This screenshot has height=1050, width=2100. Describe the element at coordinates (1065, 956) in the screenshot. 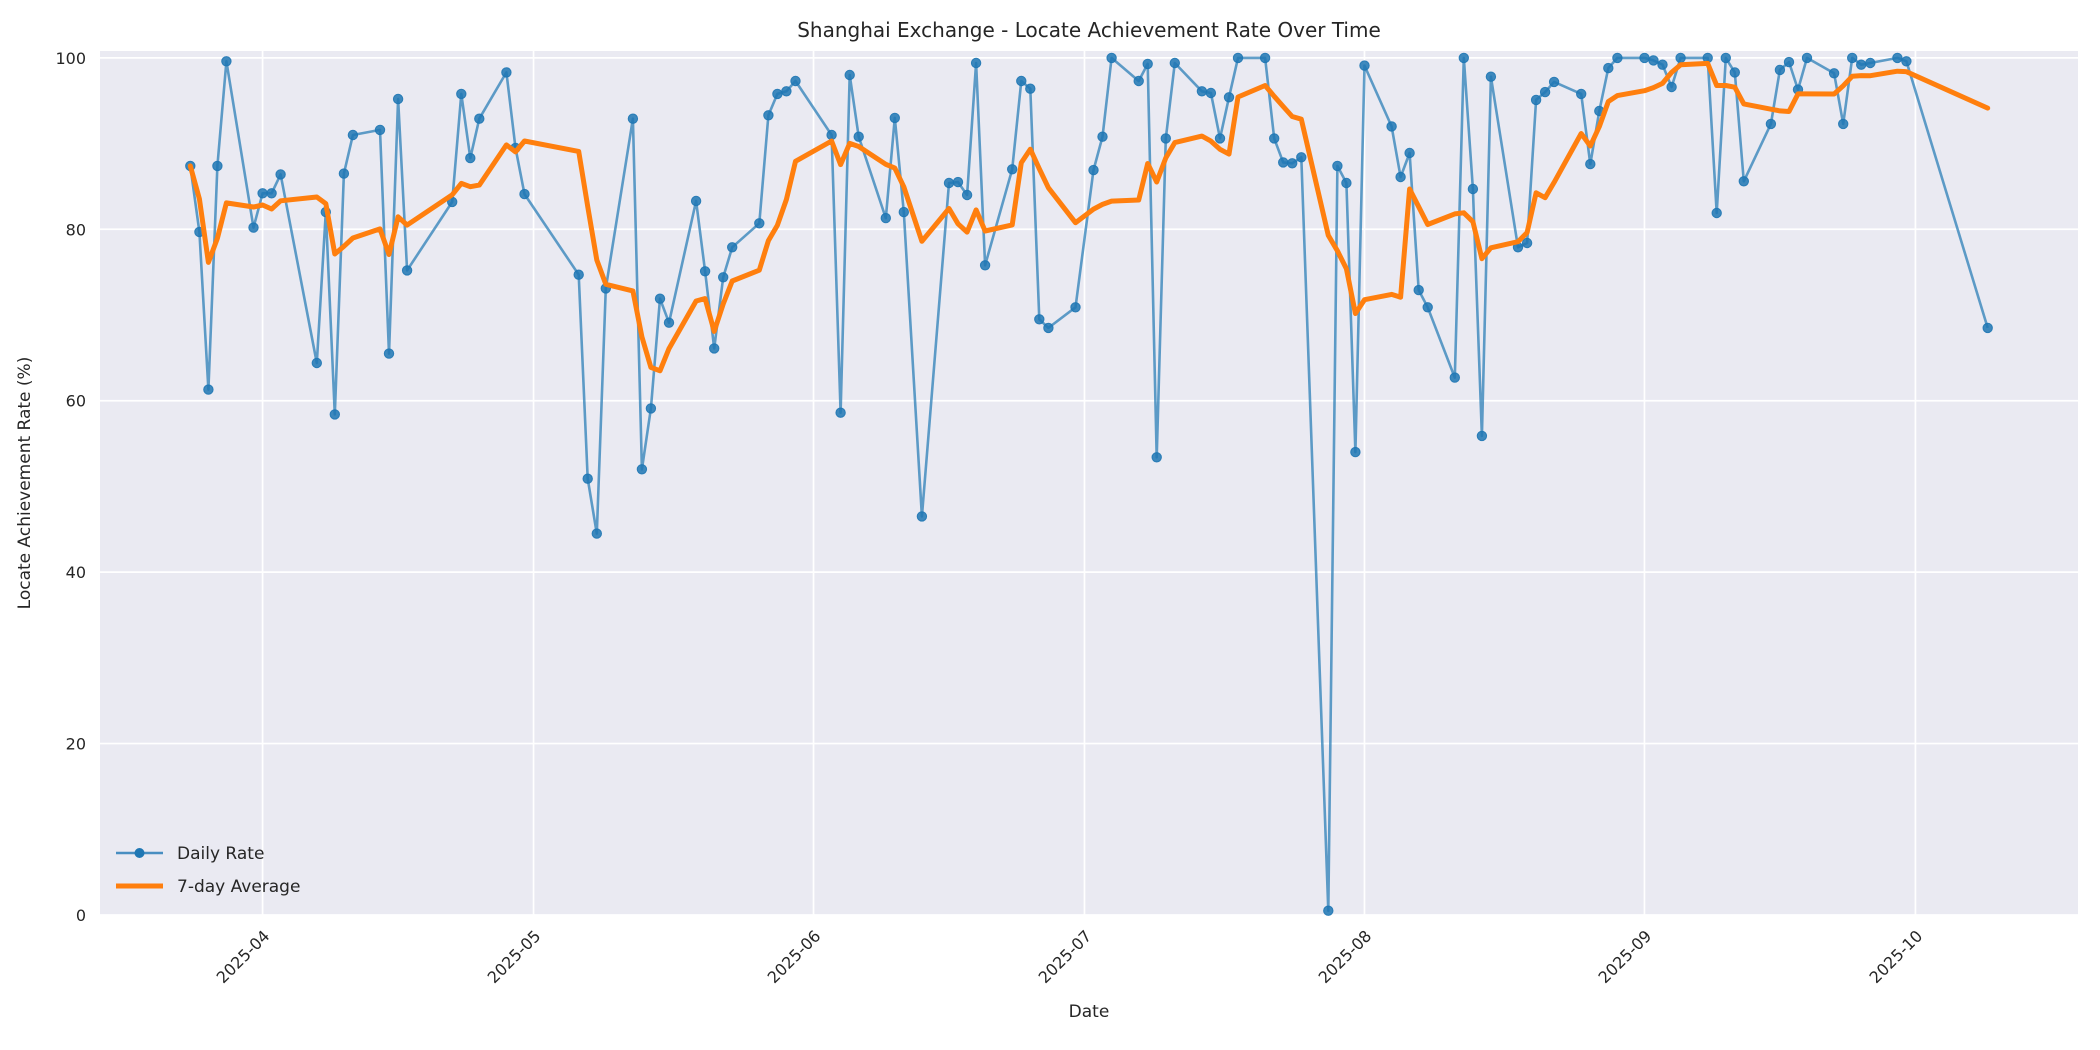

I see `x-tick-label: 2025-07` at that location.